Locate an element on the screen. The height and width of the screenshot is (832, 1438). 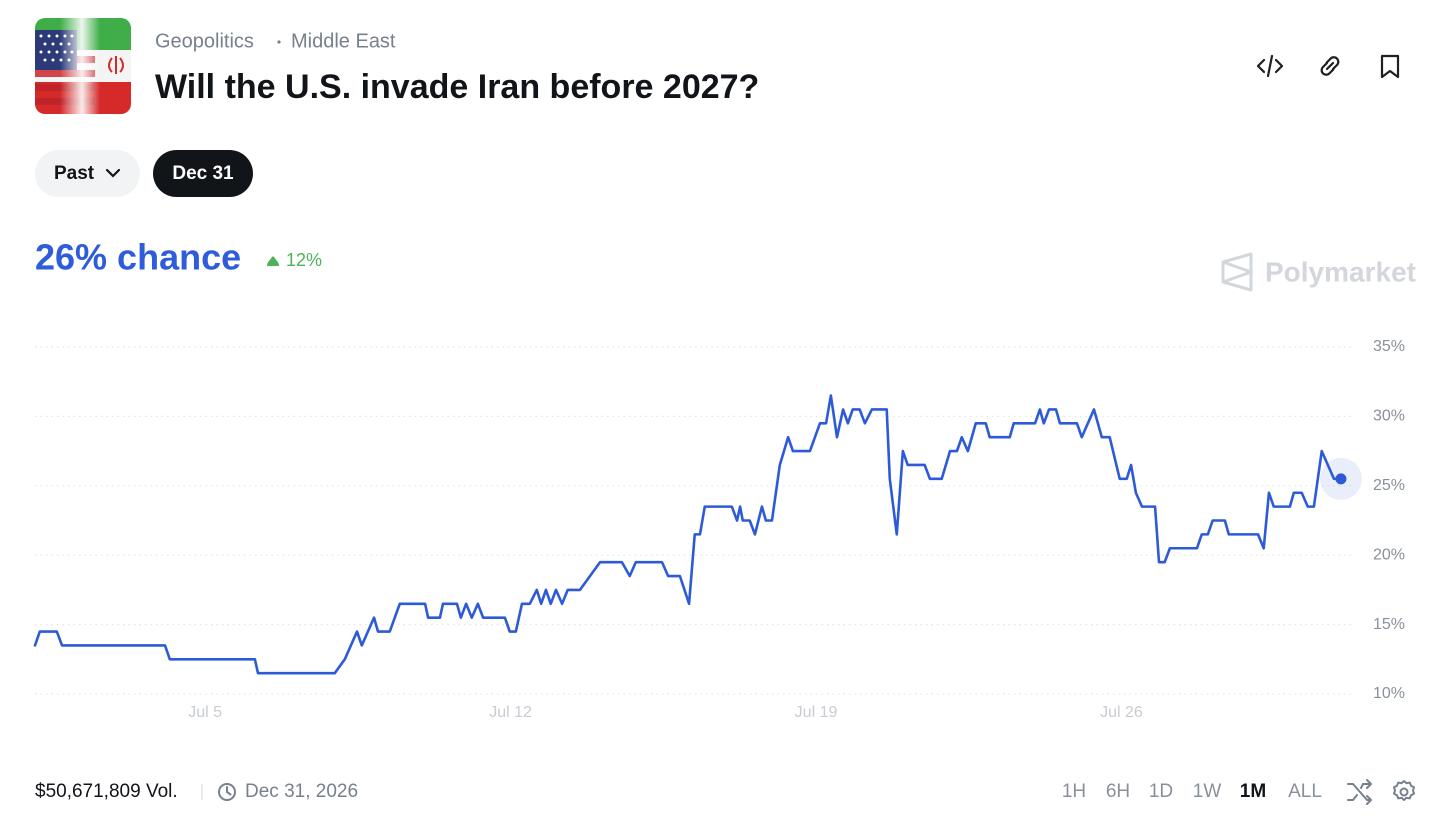
x-tick-label: Jul 12 is located at coordinates (510, 712).